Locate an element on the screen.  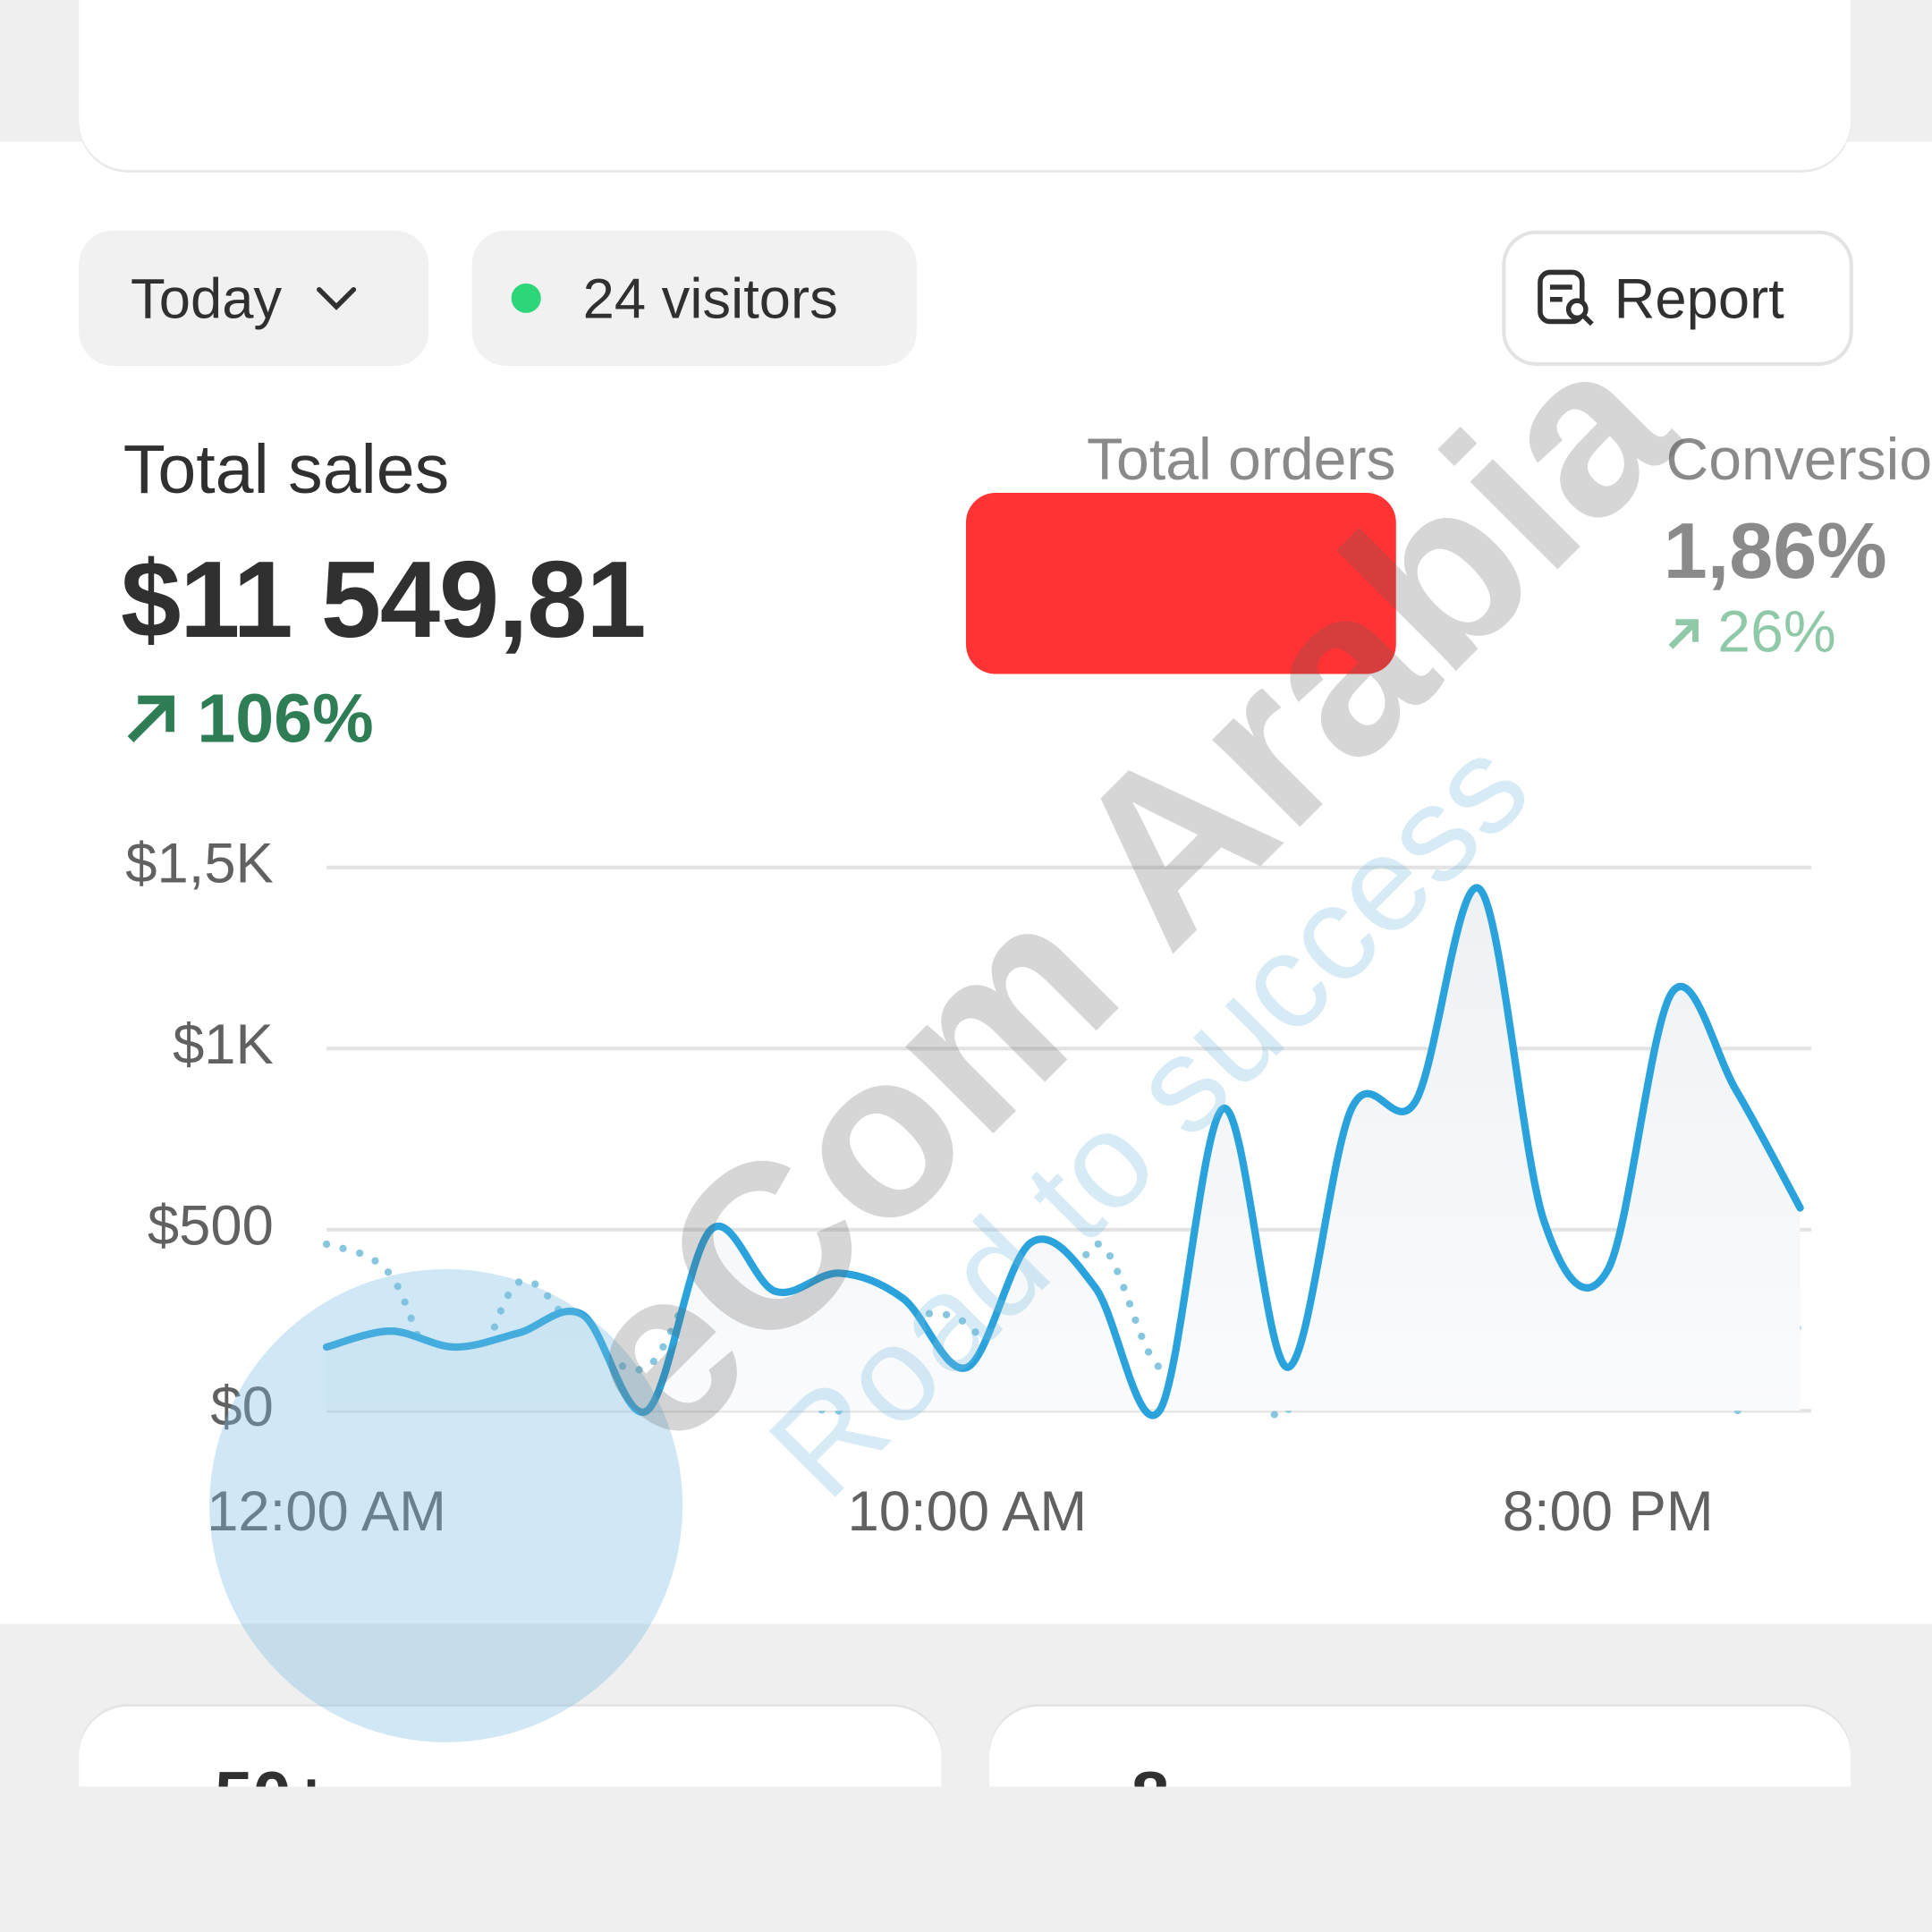
report-icon is located at coordinates (1566, 297).